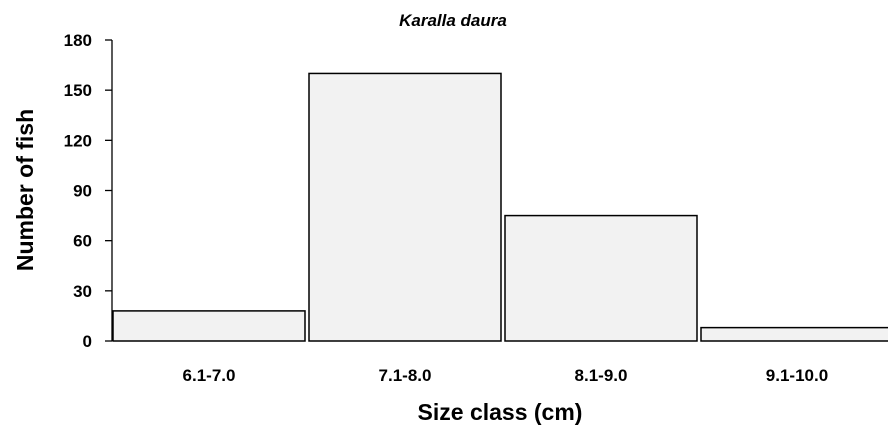 The width and height of the screenshot is (888, 434). What do you see at coordinates (500, 412) in the screenshot?
I see `x-axis-label: Size class (cm)` at bounding box center [500, 412].